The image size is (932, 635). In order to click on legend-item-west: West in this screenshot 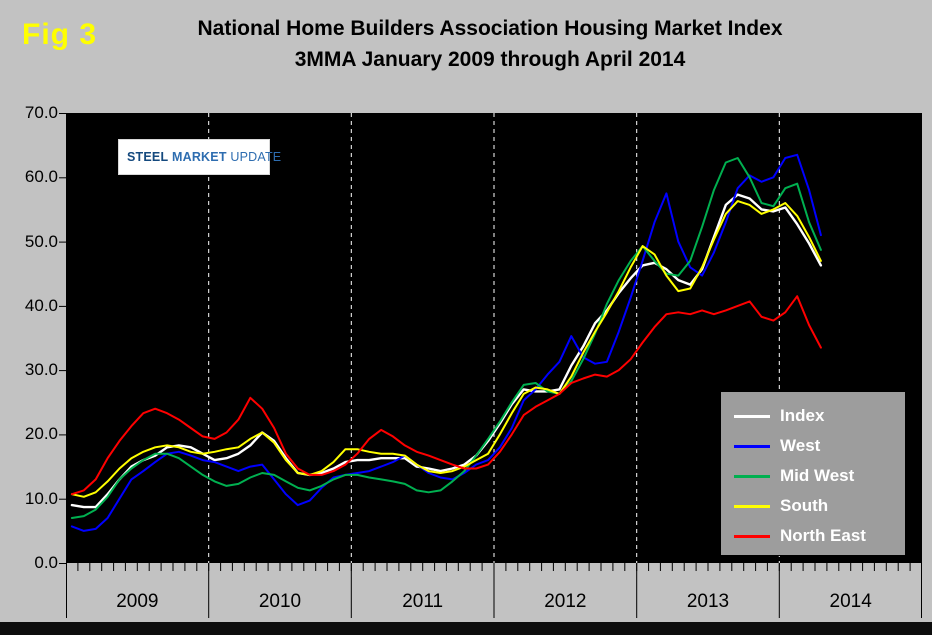, I will do `click(813, 446)`.